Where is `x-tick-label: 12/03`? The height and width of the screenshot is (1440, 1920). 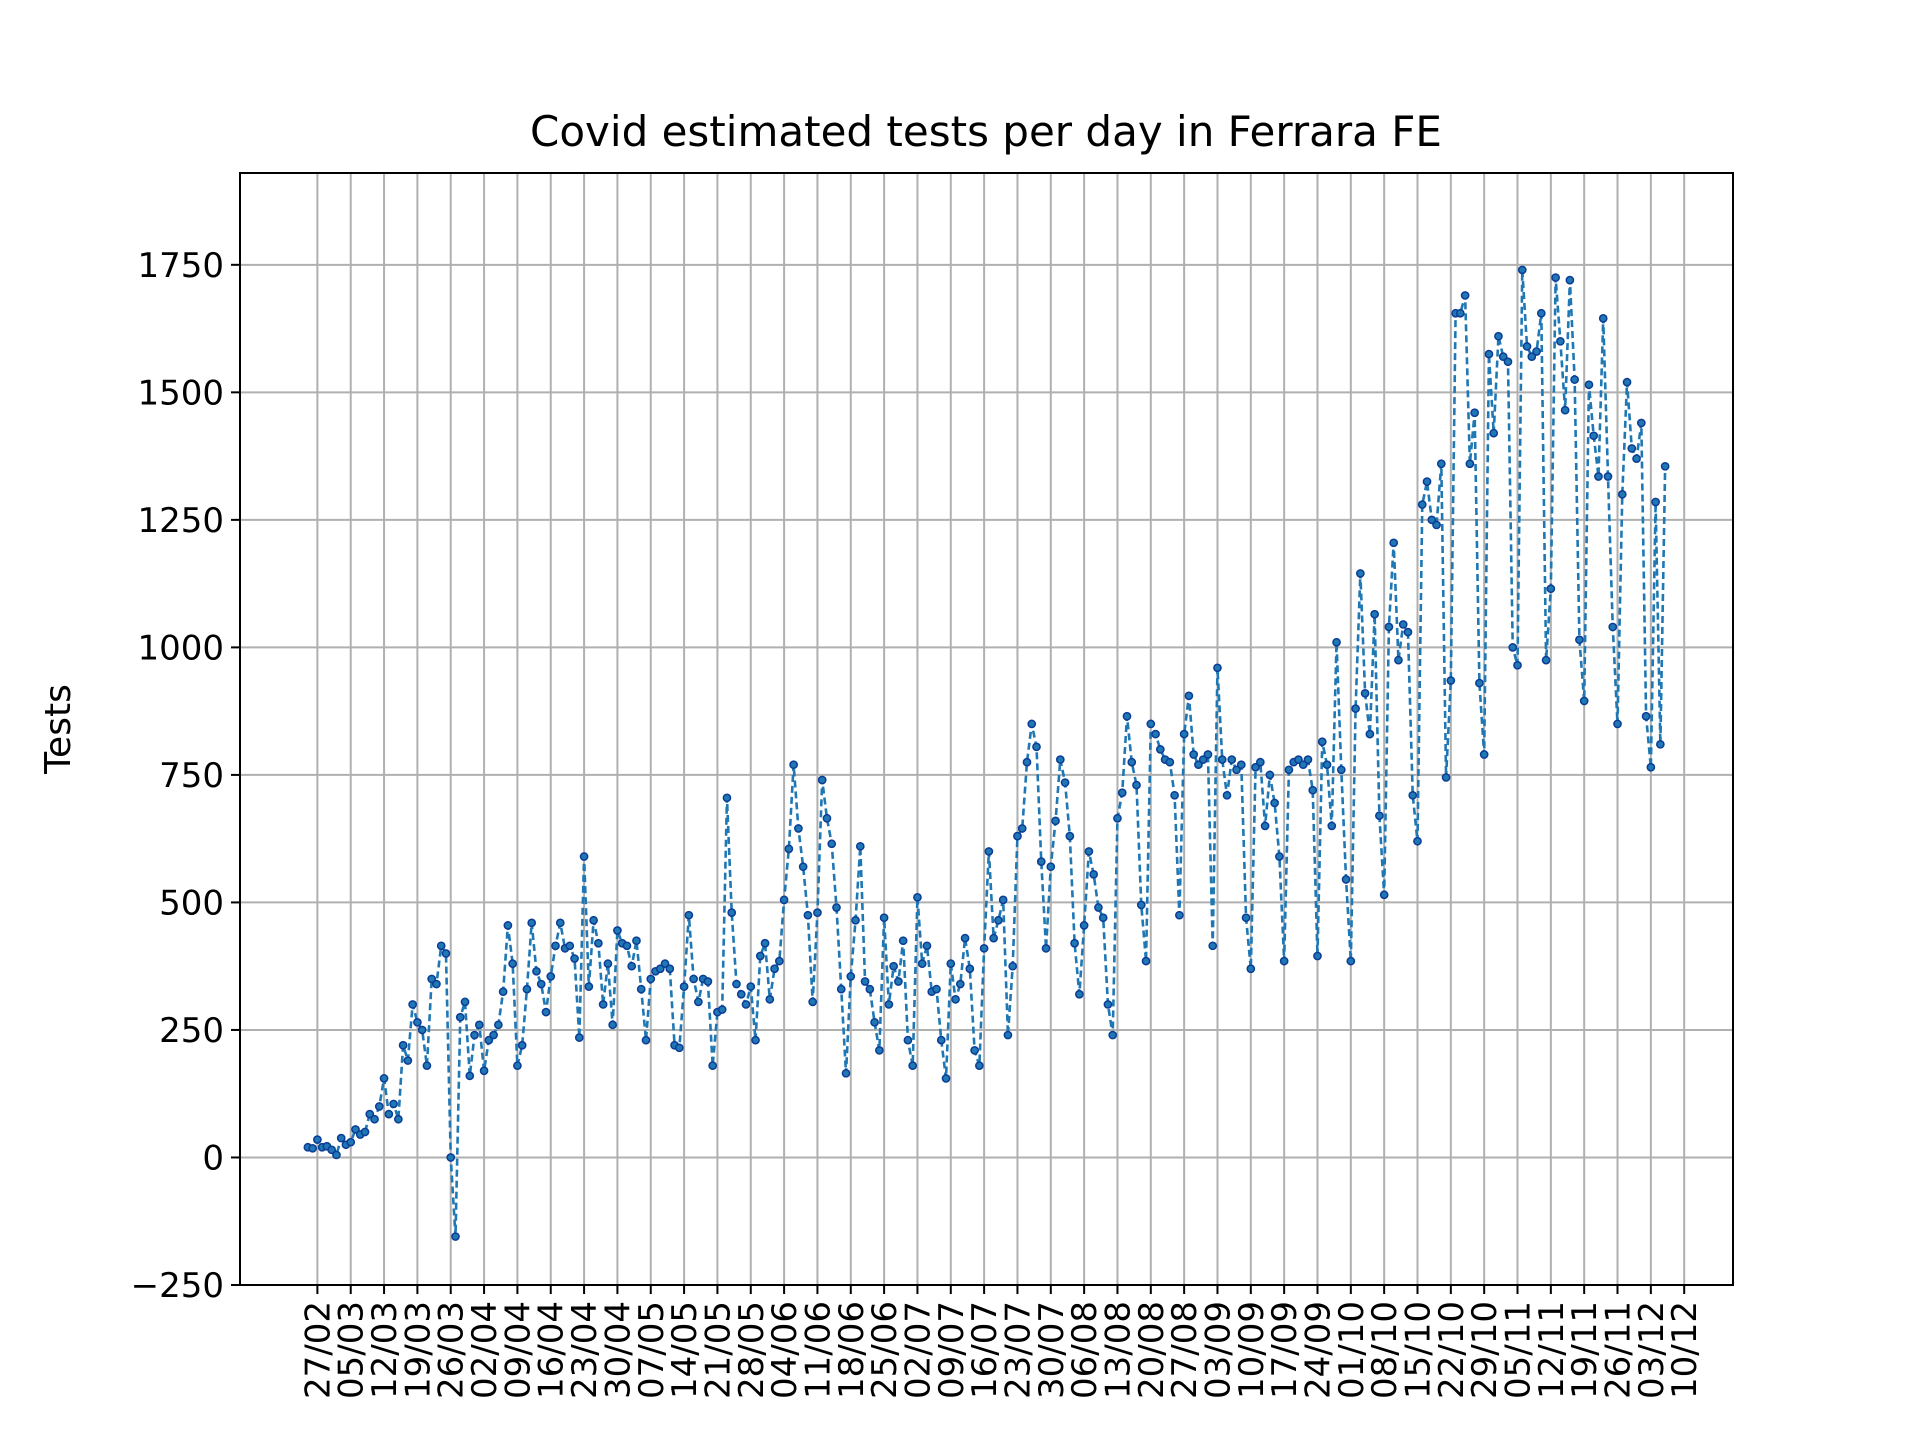
x-tick-label: 12/03 is located at coordinates (385, 1350).